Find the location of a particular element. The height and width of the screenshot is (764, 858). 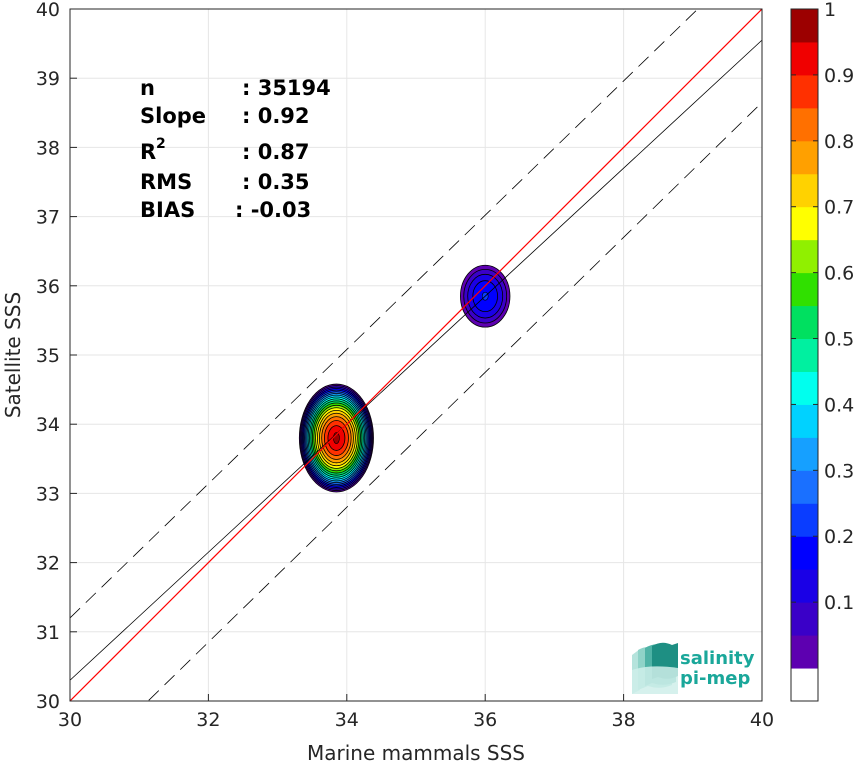

y-tick-label: 30 is located at coordinates (48, 702).